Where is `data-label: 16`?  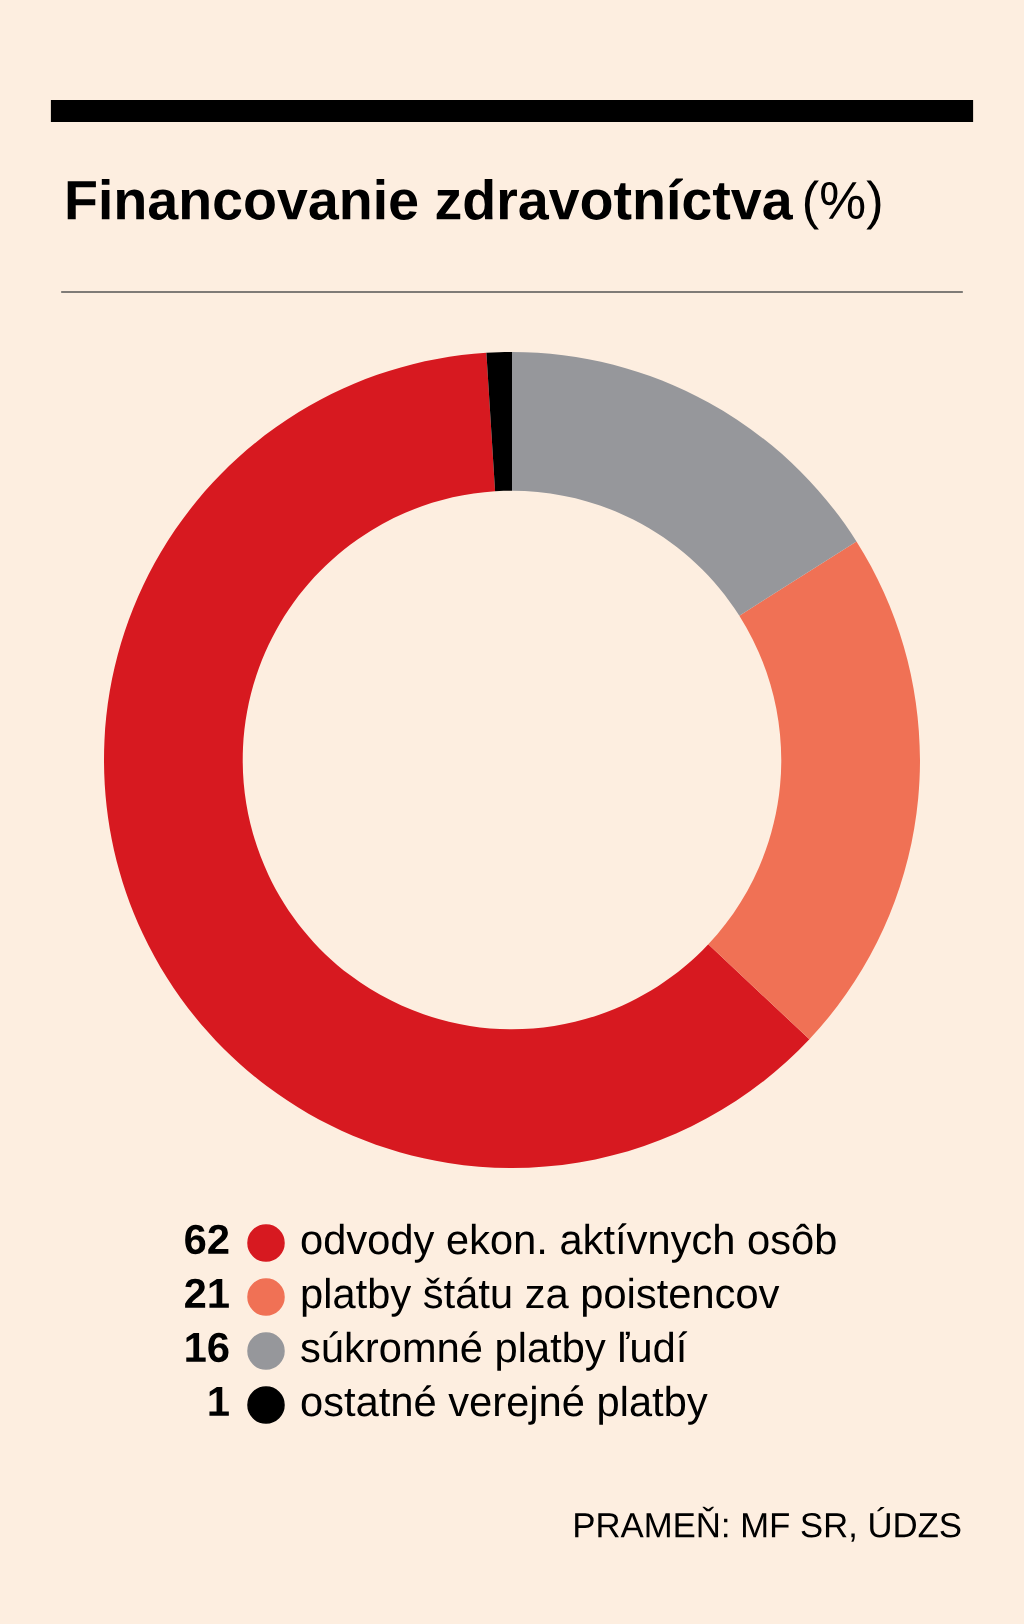 data-label: 16 is located at coordinates (207, 1347).